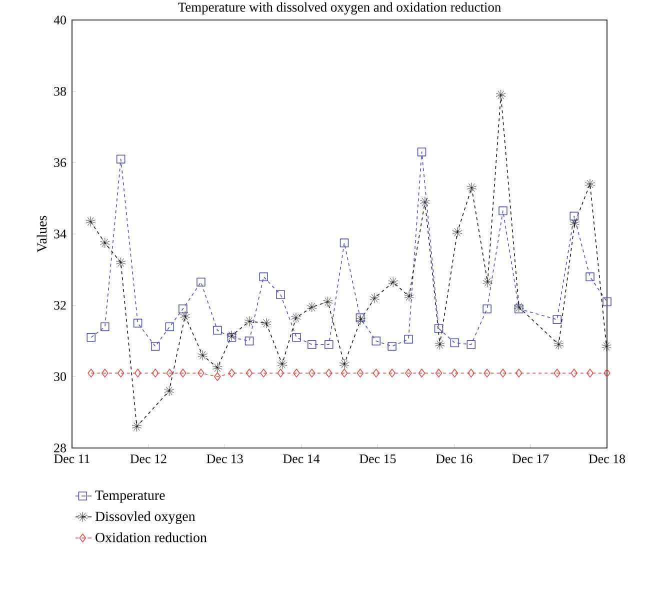 This screenshot has width=655, height=595. Describe the element at coordinates (60, 91) in the screenshot. I see `y-tick-label: 38` at that location.